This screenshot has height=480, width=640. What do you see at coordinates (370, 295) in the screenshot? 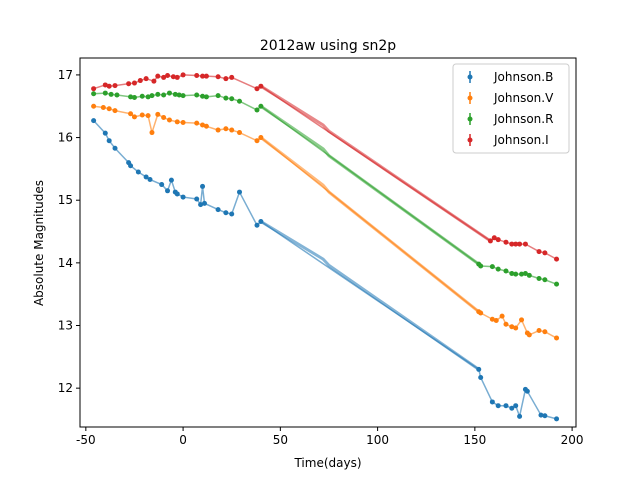
I see `series-fit-johnson-b` at bounding box center [370, 295].